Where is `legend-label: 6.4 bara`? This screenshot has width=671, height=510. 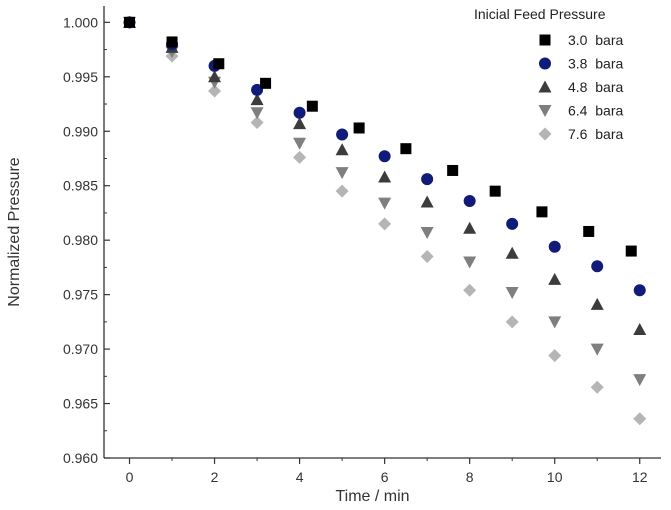
legend-label: 6.4 bara is located at coordinates (595, 111).